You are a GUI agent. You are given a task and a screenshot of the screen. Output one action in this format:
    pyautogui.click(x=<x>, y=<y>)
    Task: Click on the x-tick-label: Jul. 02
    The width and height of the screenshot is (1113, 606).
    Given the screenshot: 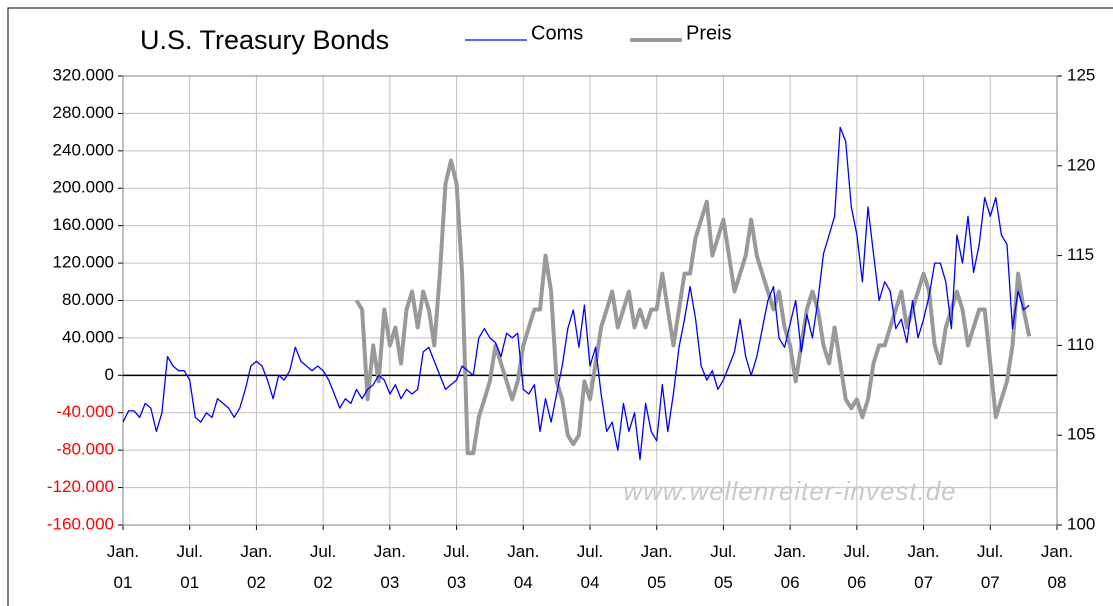 What is the action you would take?
    pyautogui.click(x=323, y=567)
    